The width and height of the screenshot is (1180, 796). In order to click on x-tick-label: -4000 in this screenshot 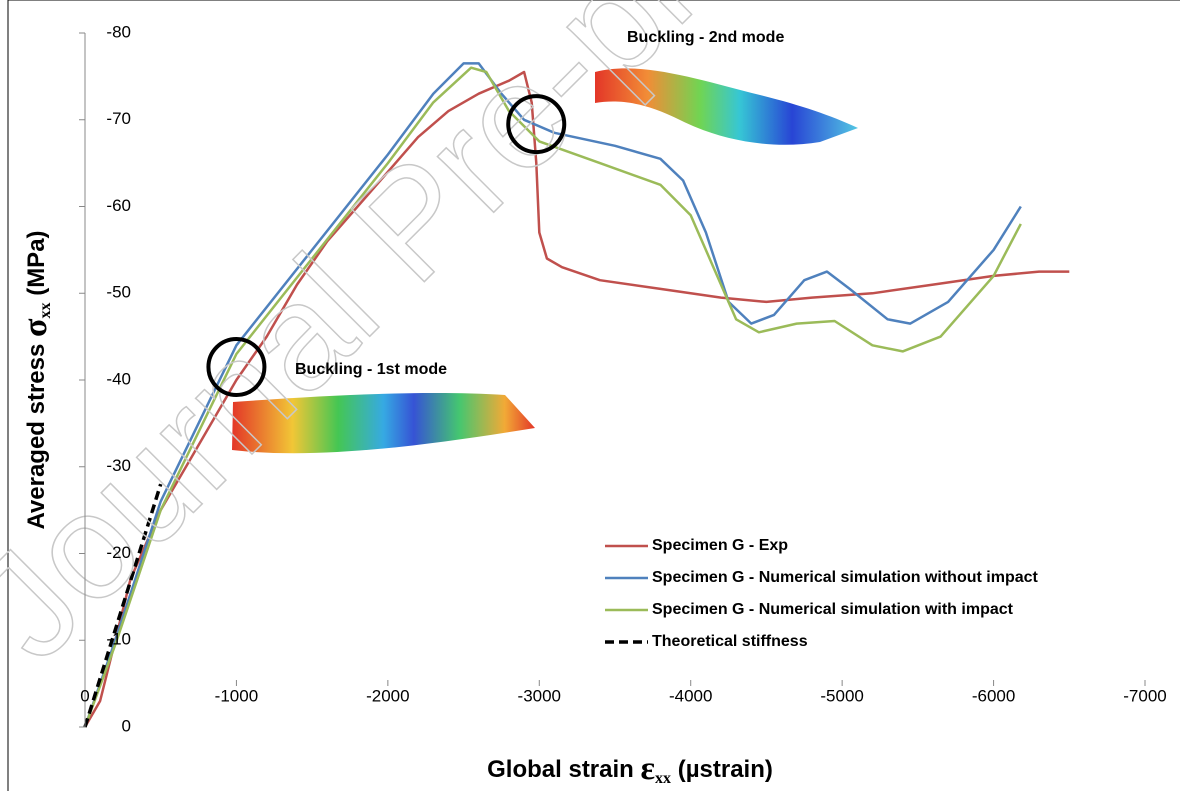, I will do `click(690, 695)`.